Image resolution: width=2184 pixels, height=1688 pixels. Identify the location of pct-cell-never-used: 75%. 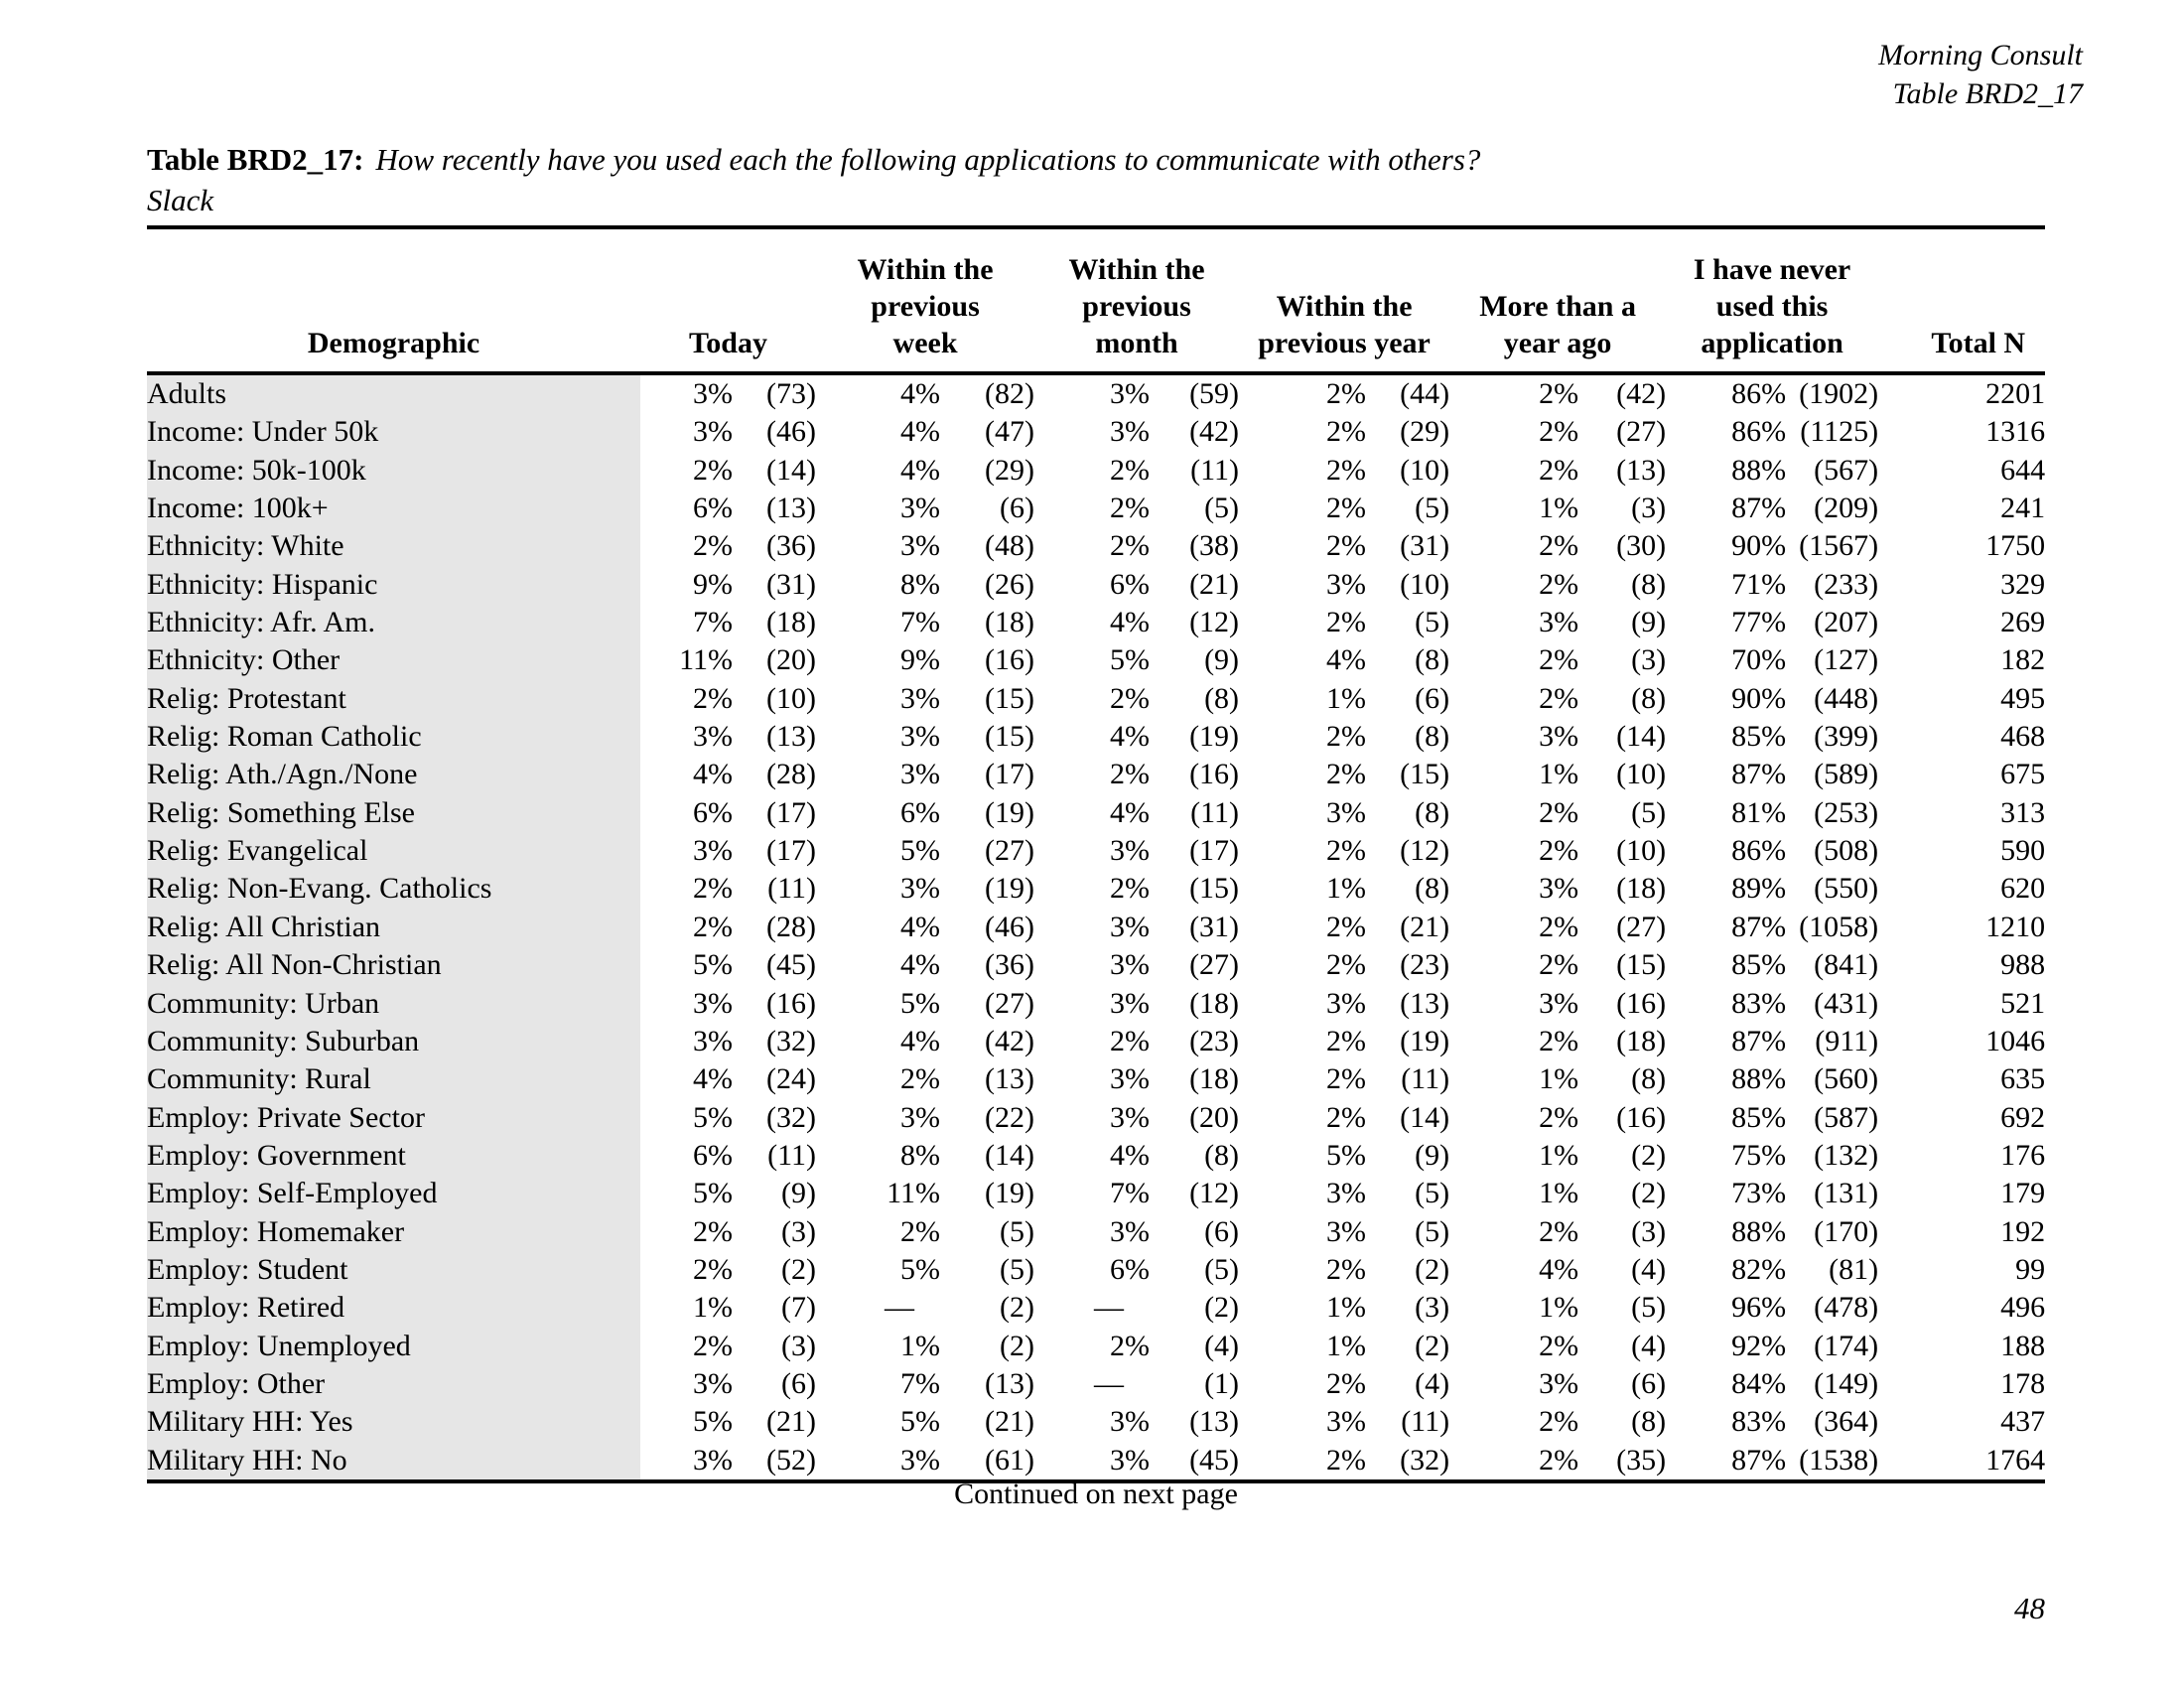
(1759, 1155).